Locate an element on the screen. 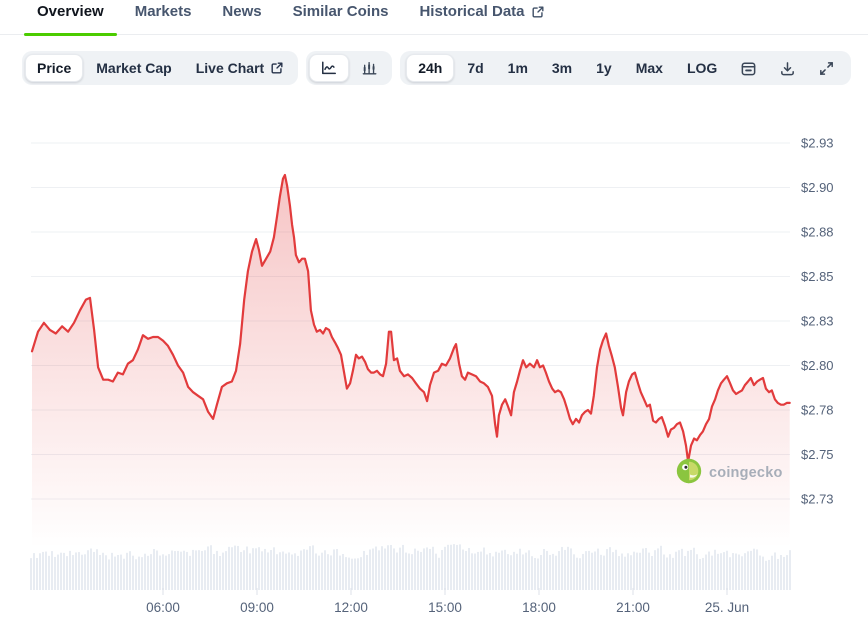 The height and width of the screenshot is (633, 868). line-chart-type-button is located at coordinates (329, 68).